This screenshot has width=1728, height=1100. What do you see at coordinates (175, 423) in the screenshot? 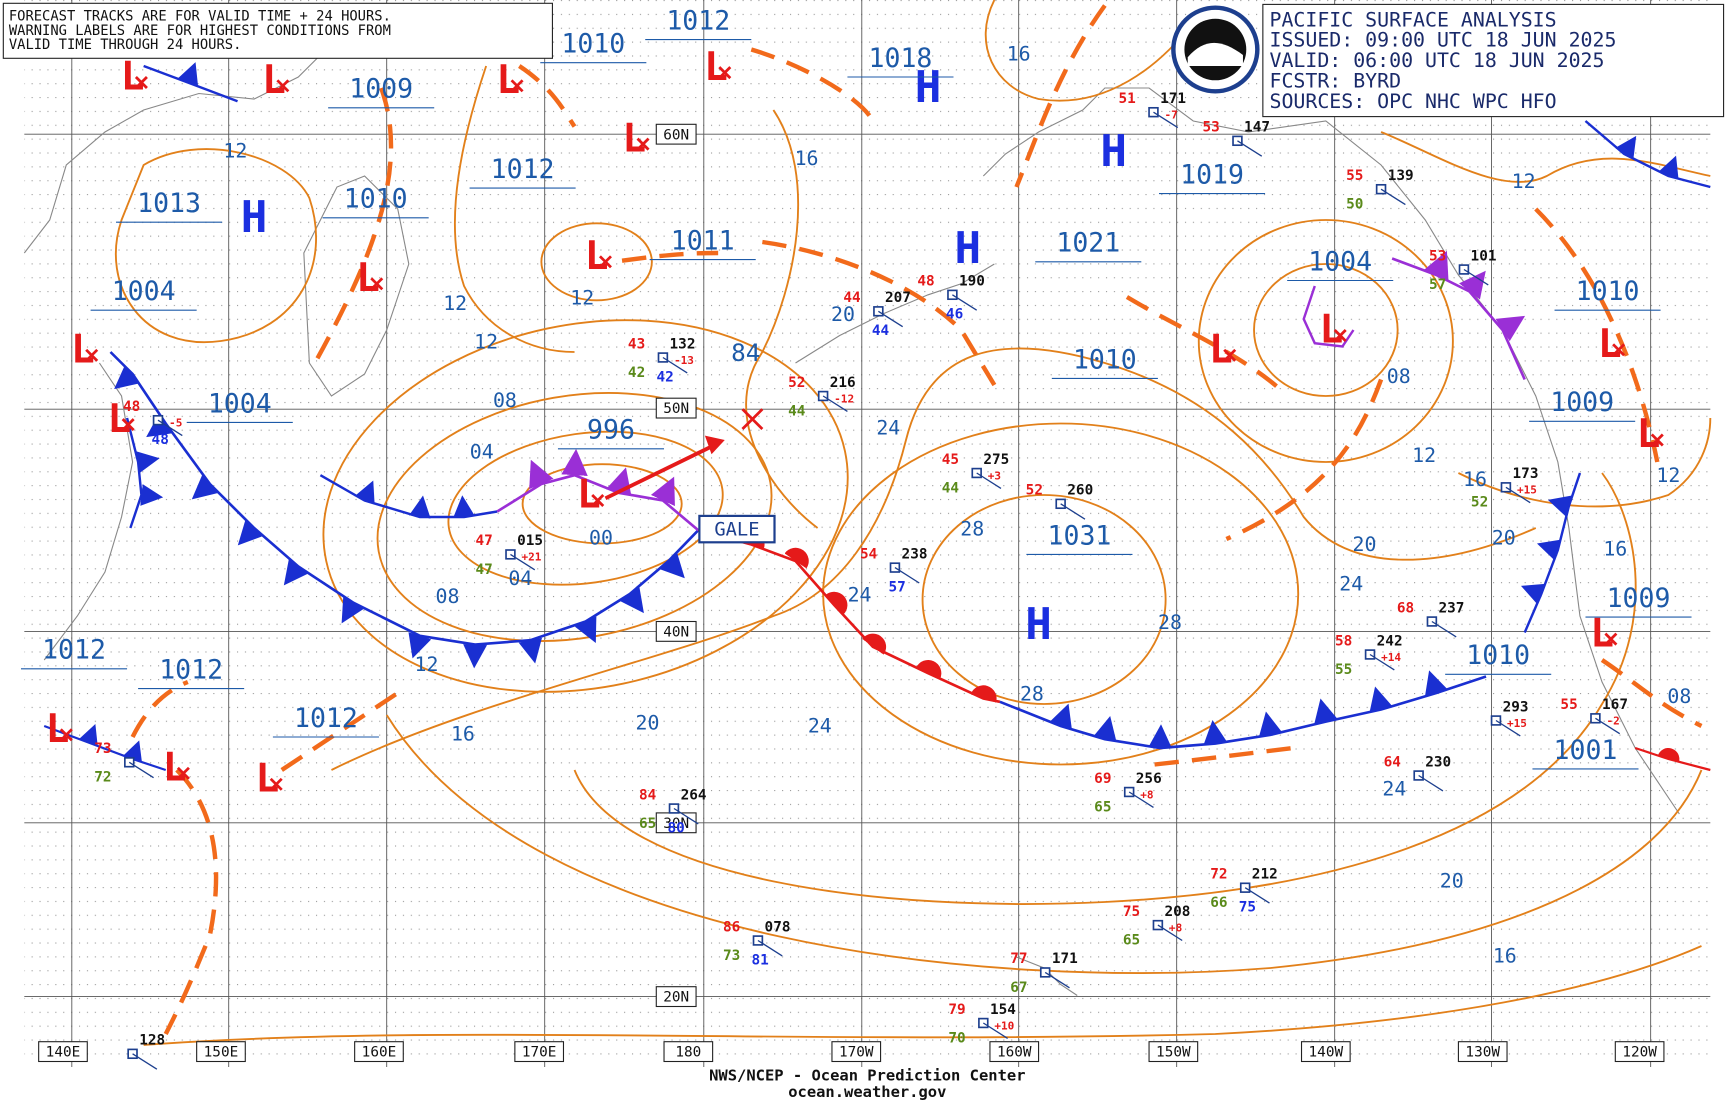
I see `station-tend: -5` at bounding box center [175, 423].